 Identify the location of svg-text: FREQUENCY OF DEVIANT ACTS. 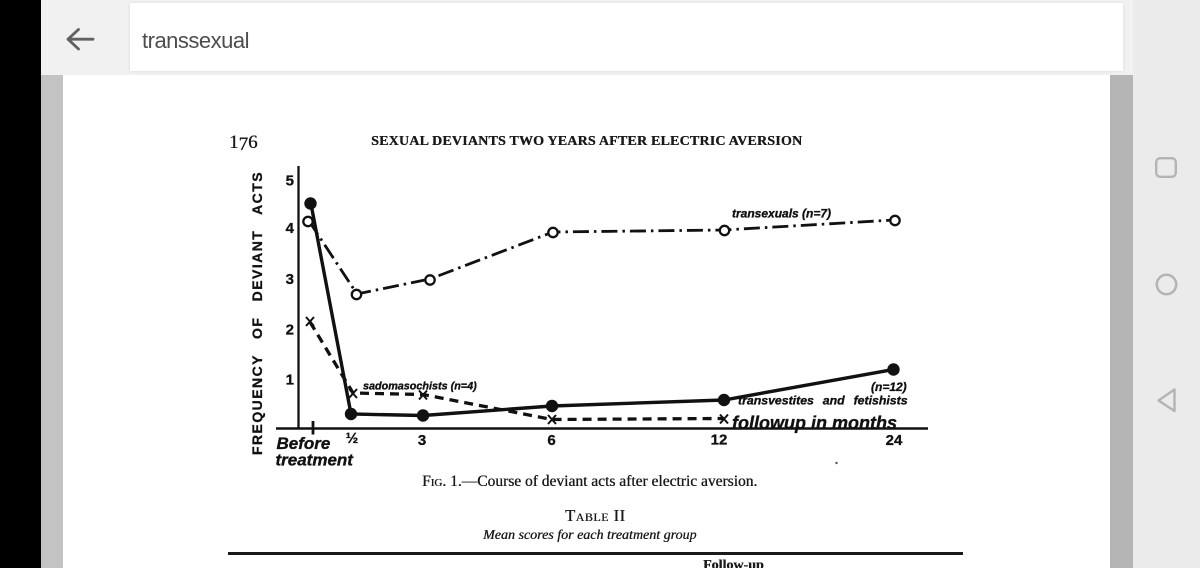
(257, 313).